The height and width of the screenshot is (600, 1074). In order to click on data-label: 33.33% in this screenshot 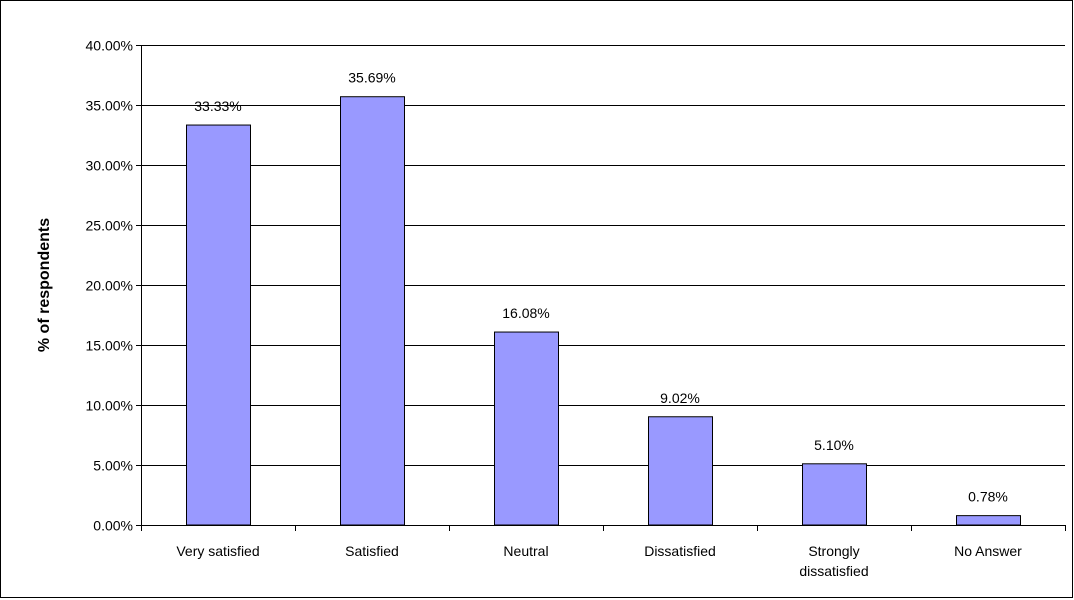, I will do `click(217, 106)`.